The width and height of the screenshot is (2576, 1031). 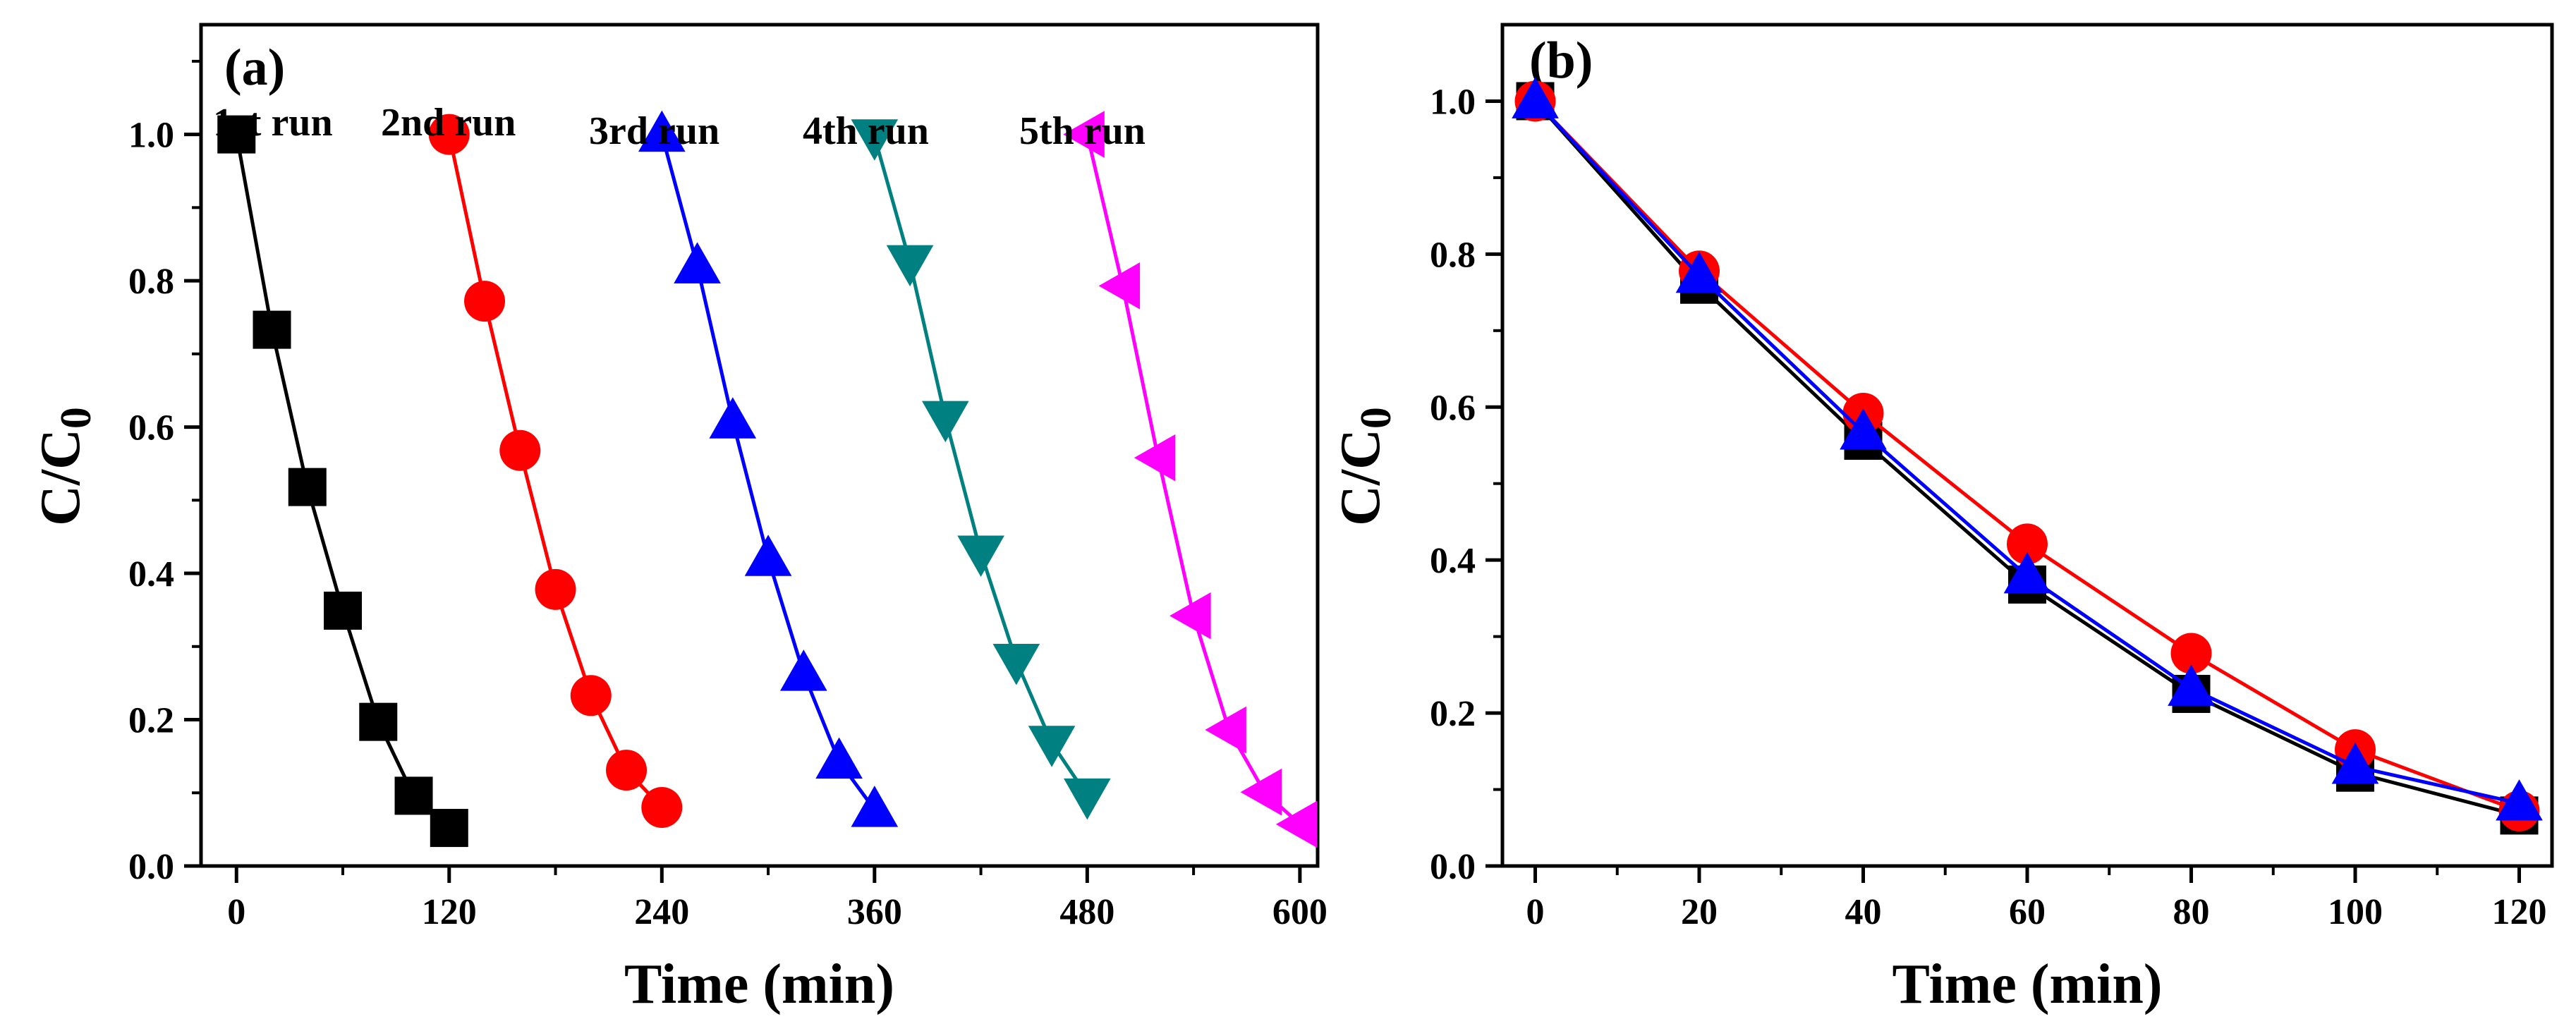 I want to click on x-tick-label: 20, so click(x=1699, y=912).